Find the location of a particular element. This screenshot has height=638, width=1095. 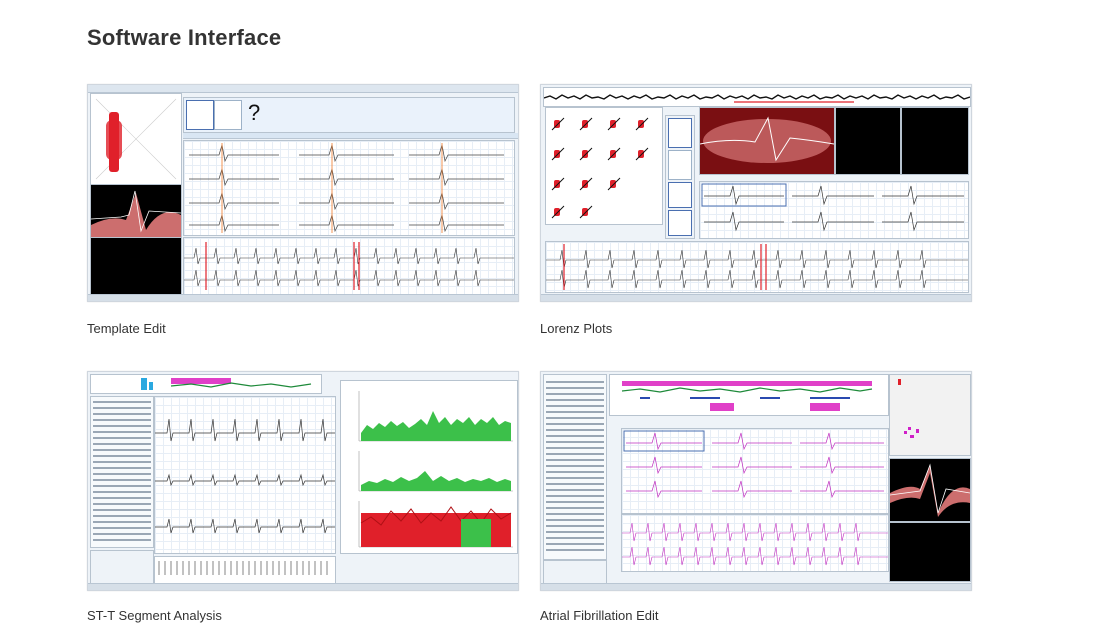

density-plot is located at coordinates (767, 141).